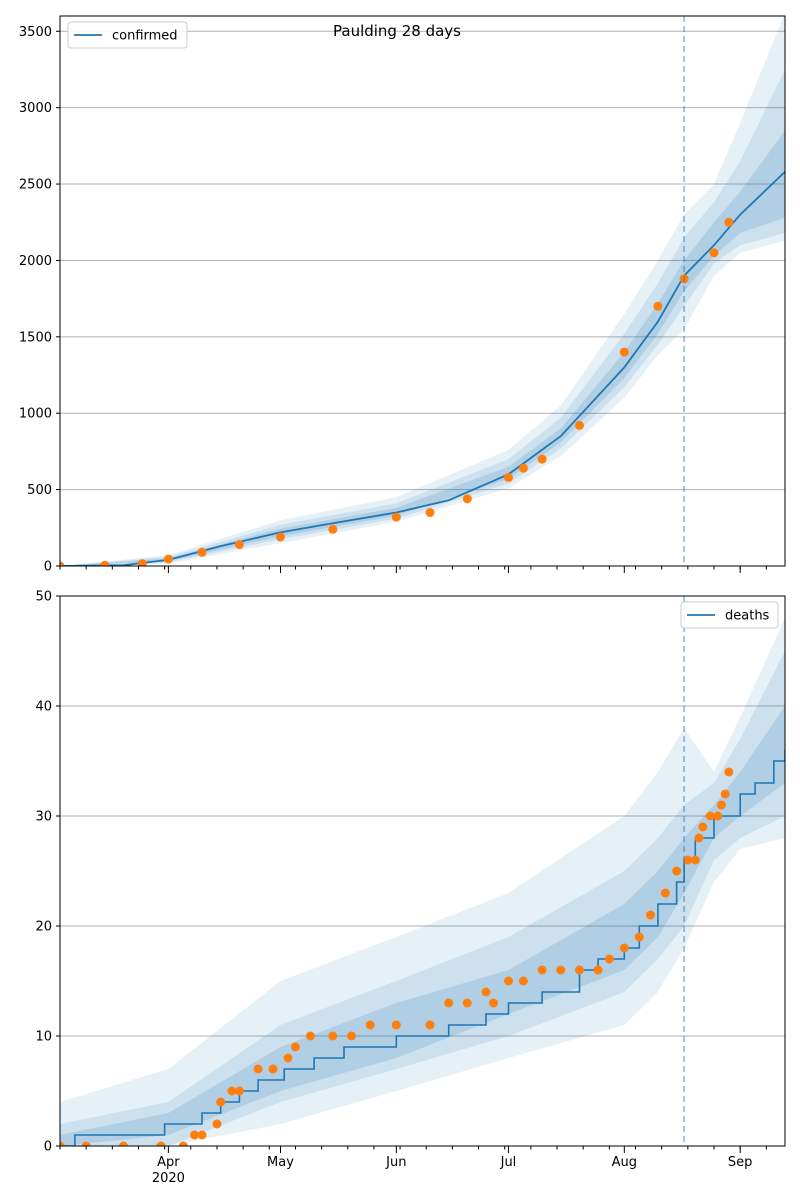 The width and height of the screenshot is (800, 1204). Describe the element at coordinates (280, 1162) in the screenshot. I see `x-tick-label: May` at that location.